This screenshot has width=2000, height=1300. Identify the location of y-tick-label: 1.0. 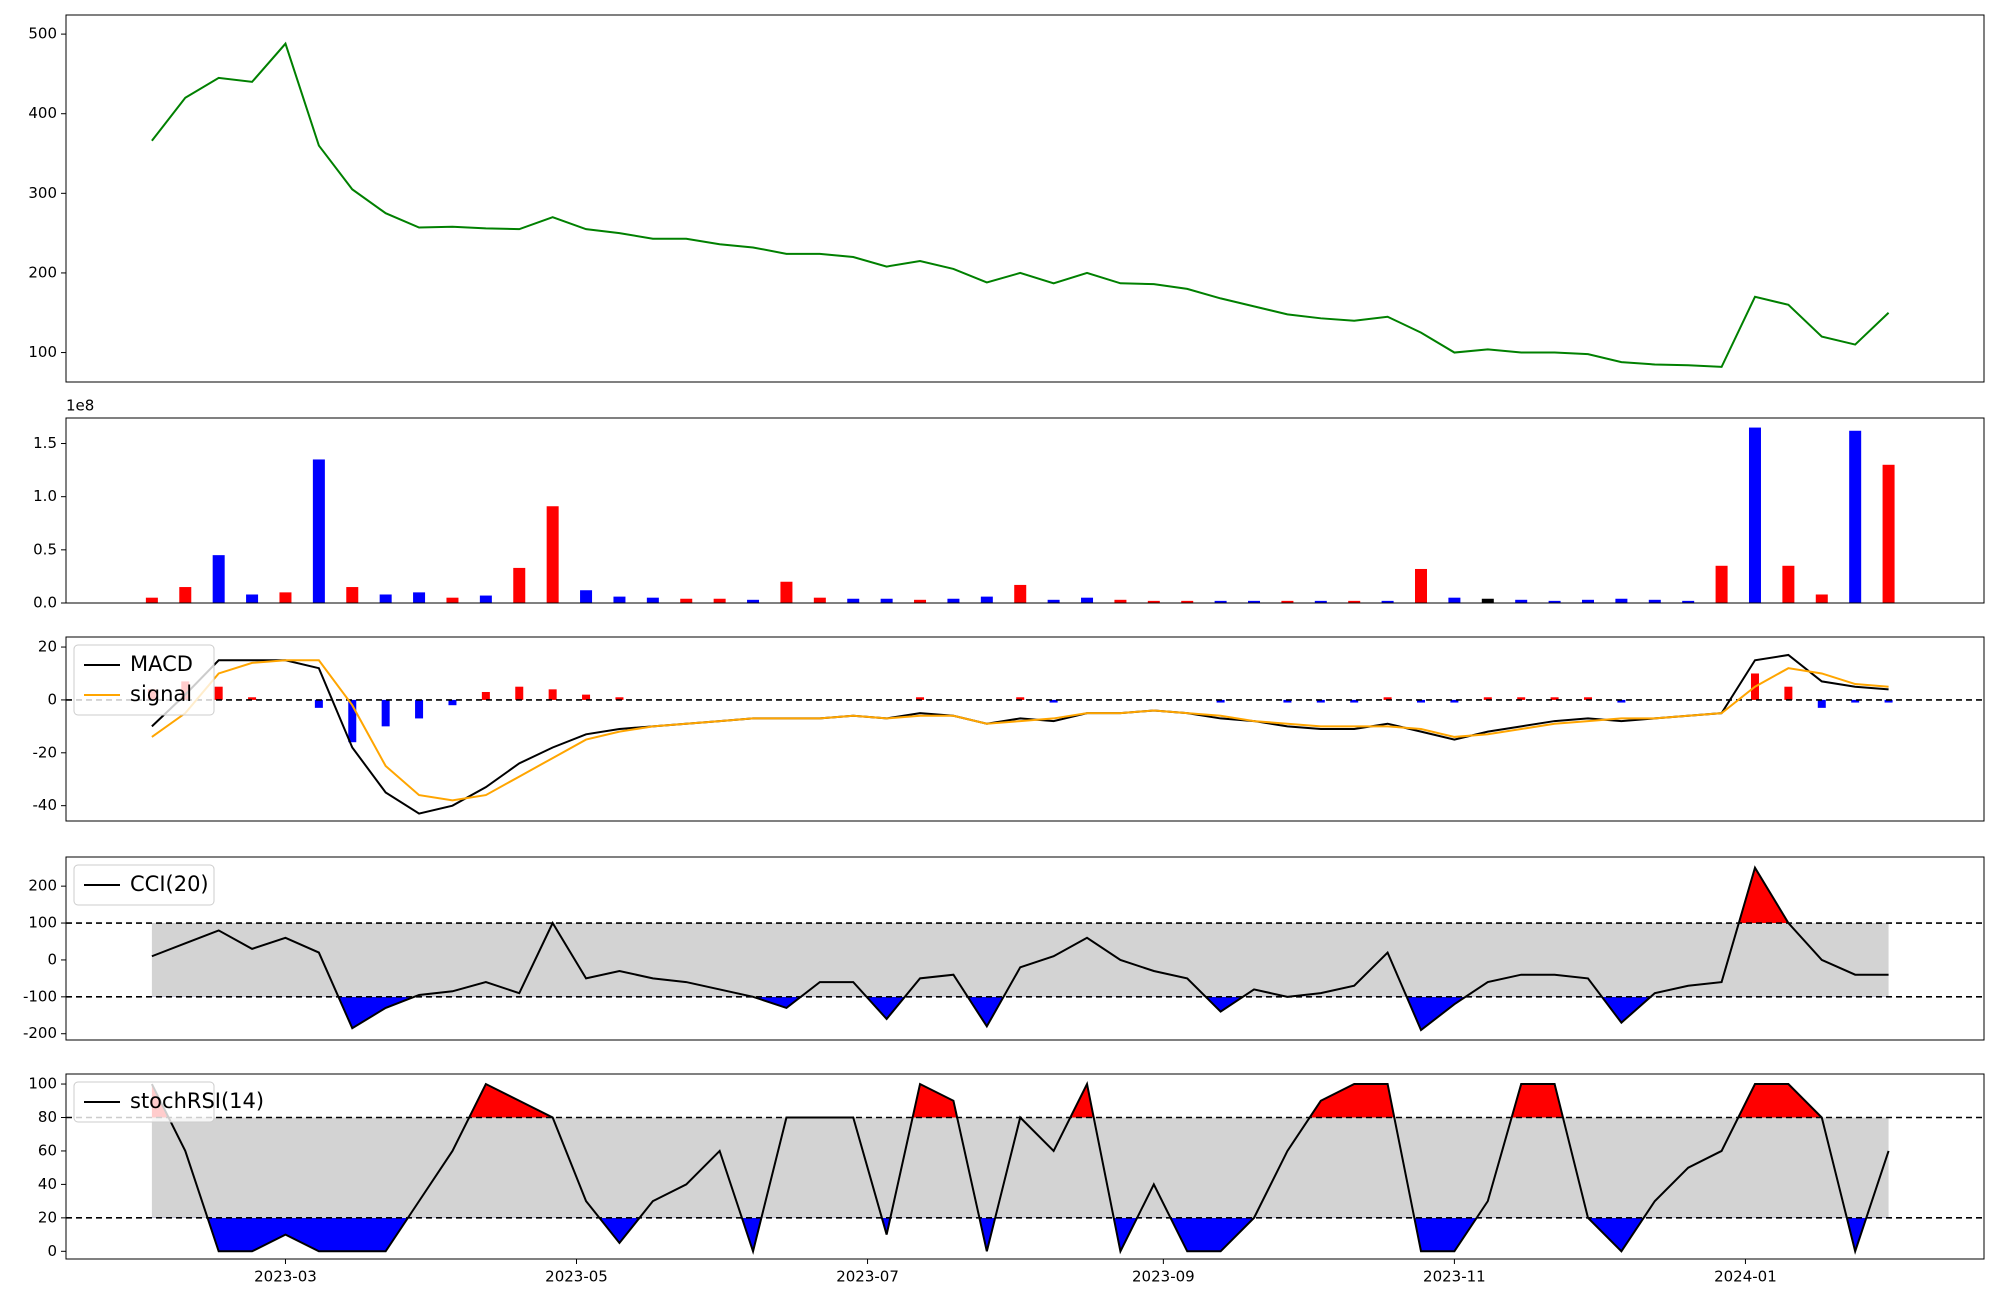
(45, 496).